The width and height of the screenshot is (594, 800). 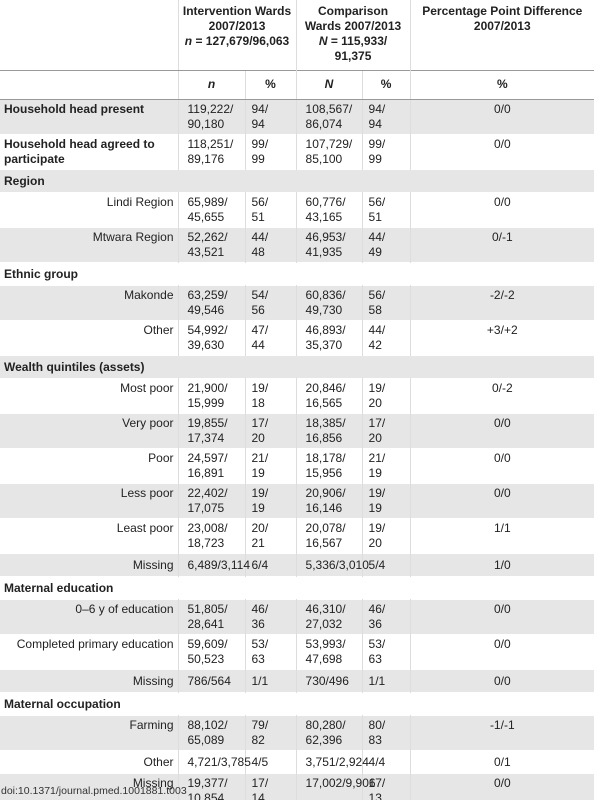 I want to click on cell: 5/4, so click(x=386, y=565).